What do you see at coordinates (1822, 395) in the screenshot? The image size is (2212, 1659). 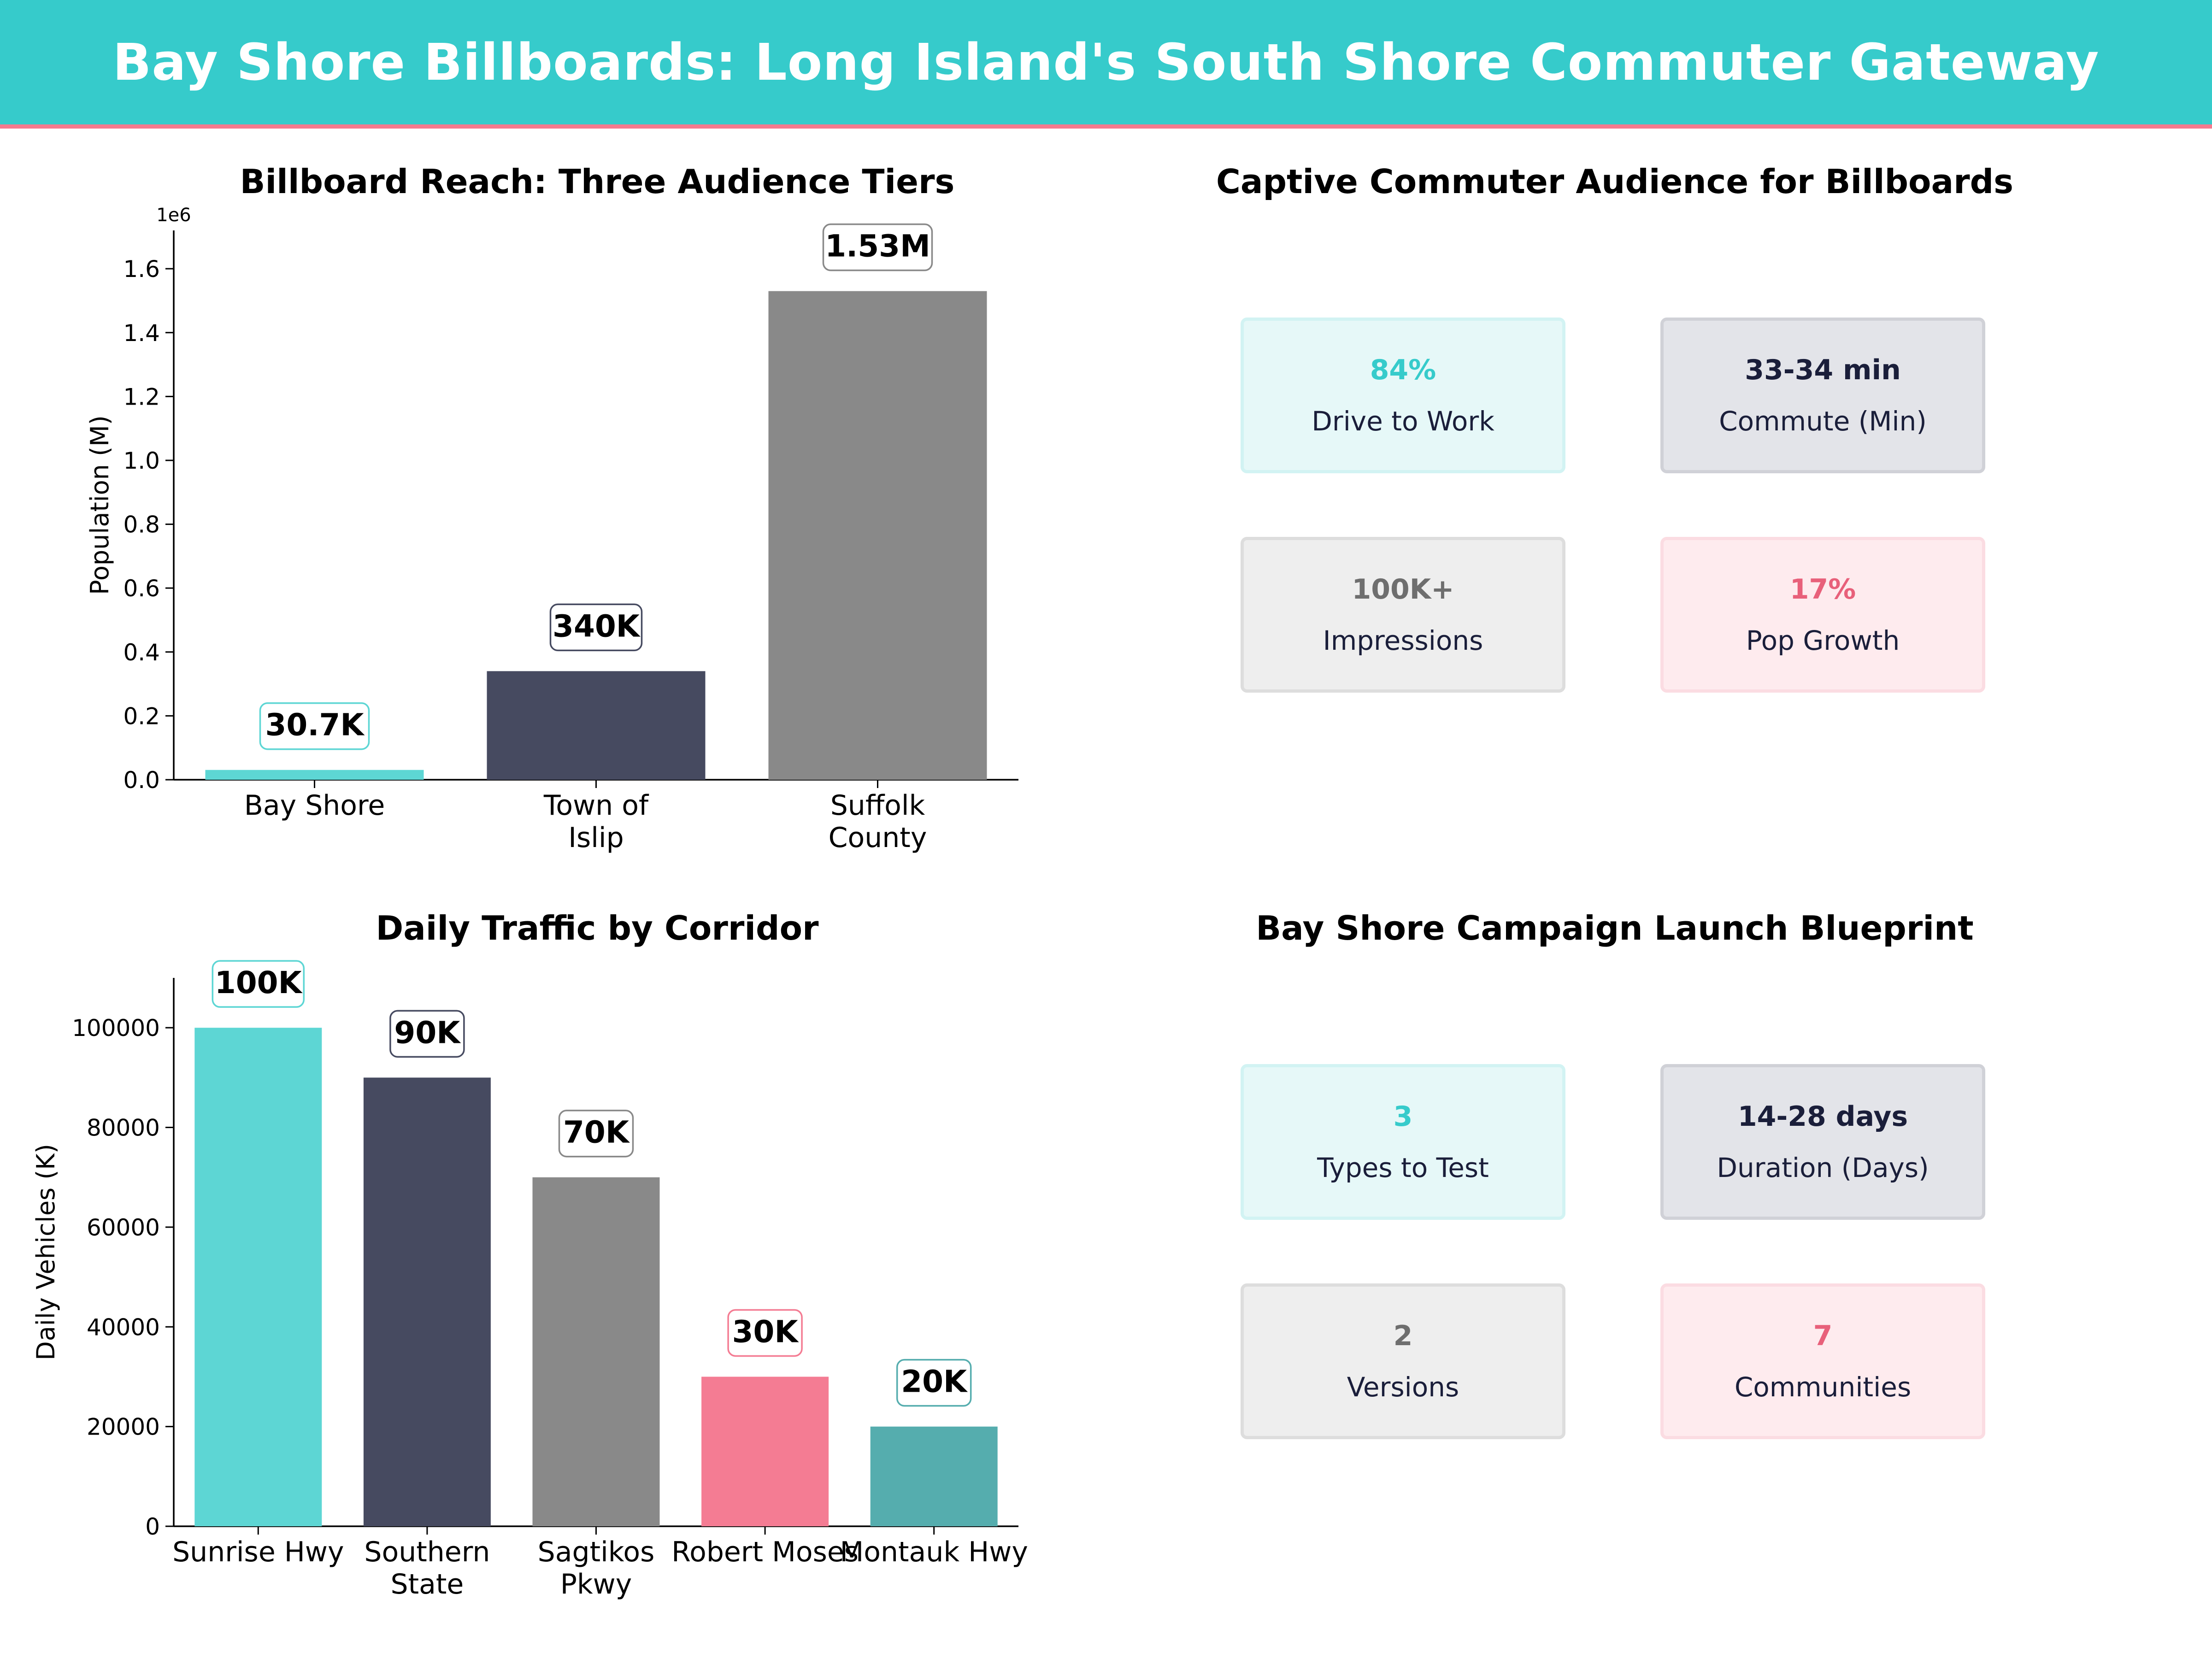 I see `stat-card-commute: 33-34 min Commute (Min)` at bounding box center [1822, 395].